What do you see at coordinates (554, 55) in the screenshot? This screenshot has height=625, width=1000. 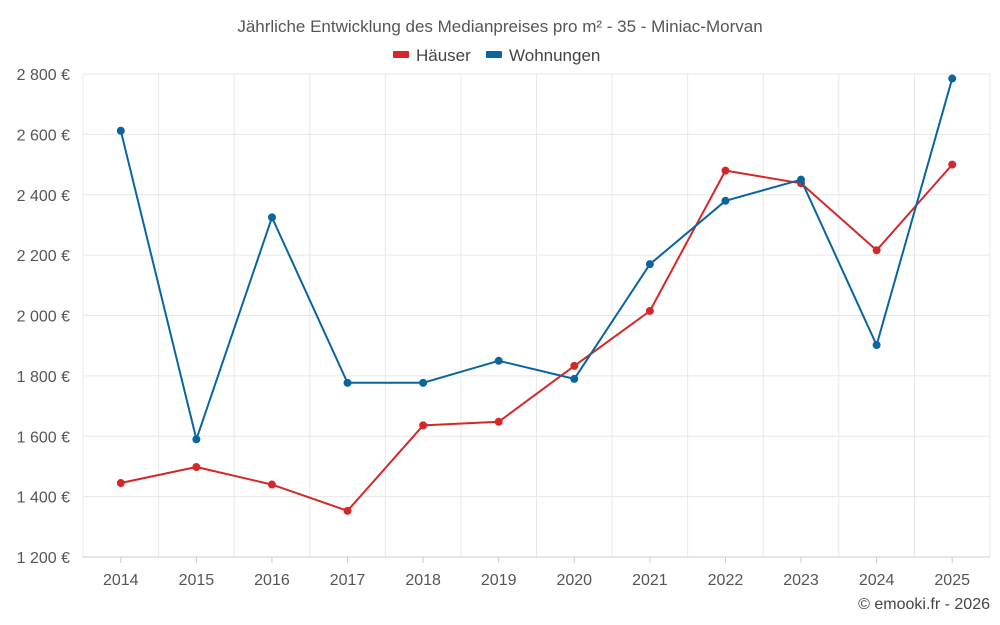 I see `legend-label-wohnungen: Wohnungen` at bounding box center [554, 55].